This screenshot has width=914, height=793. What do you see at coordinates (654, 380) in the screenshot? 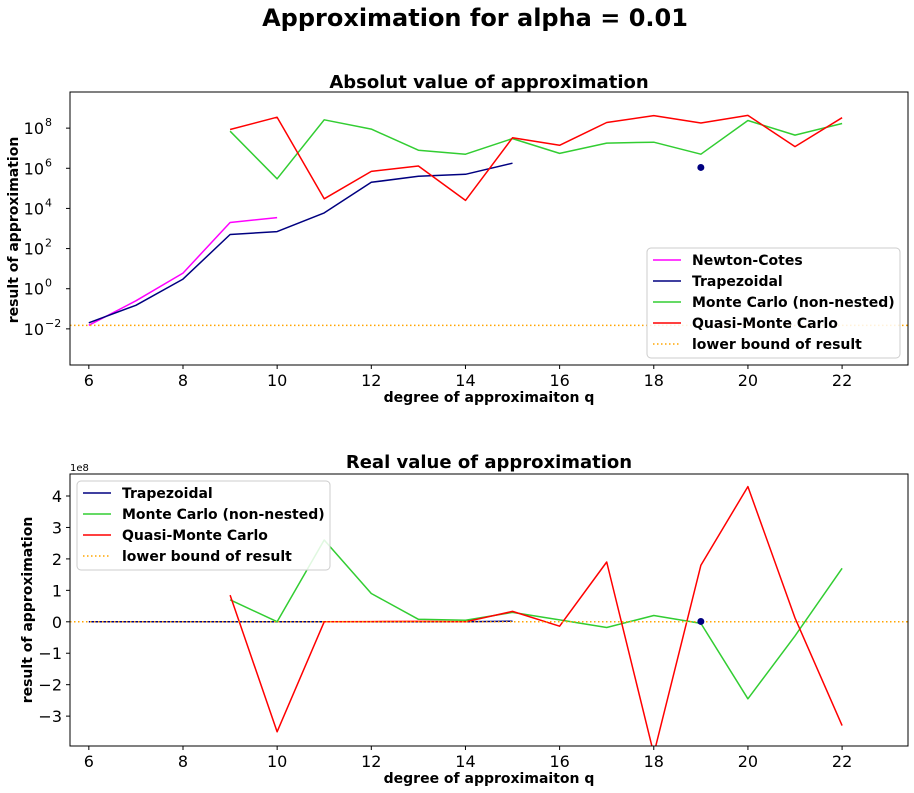
I see `chart1-xtick-label: 18` at bounding box center [654, 380].